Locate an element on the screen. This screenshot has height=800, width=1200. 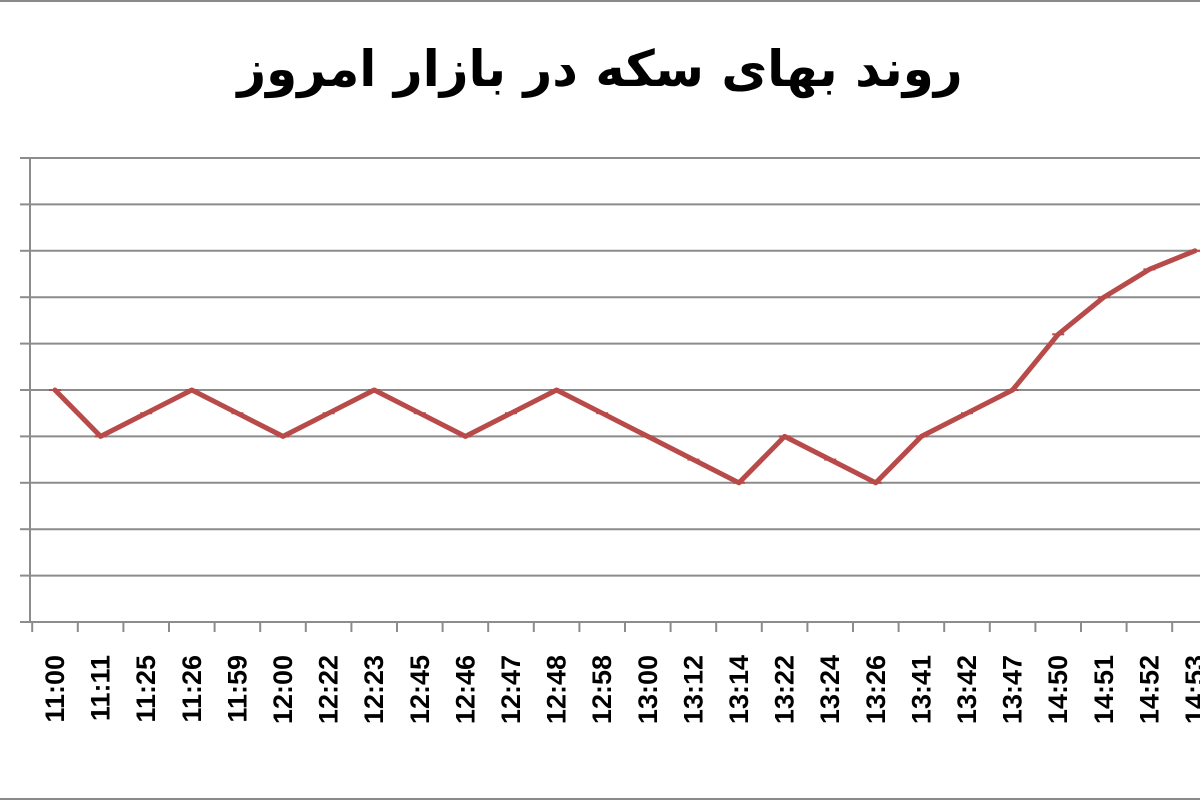
x-tick-label: 12:48 is located at coordinates (557, 689).